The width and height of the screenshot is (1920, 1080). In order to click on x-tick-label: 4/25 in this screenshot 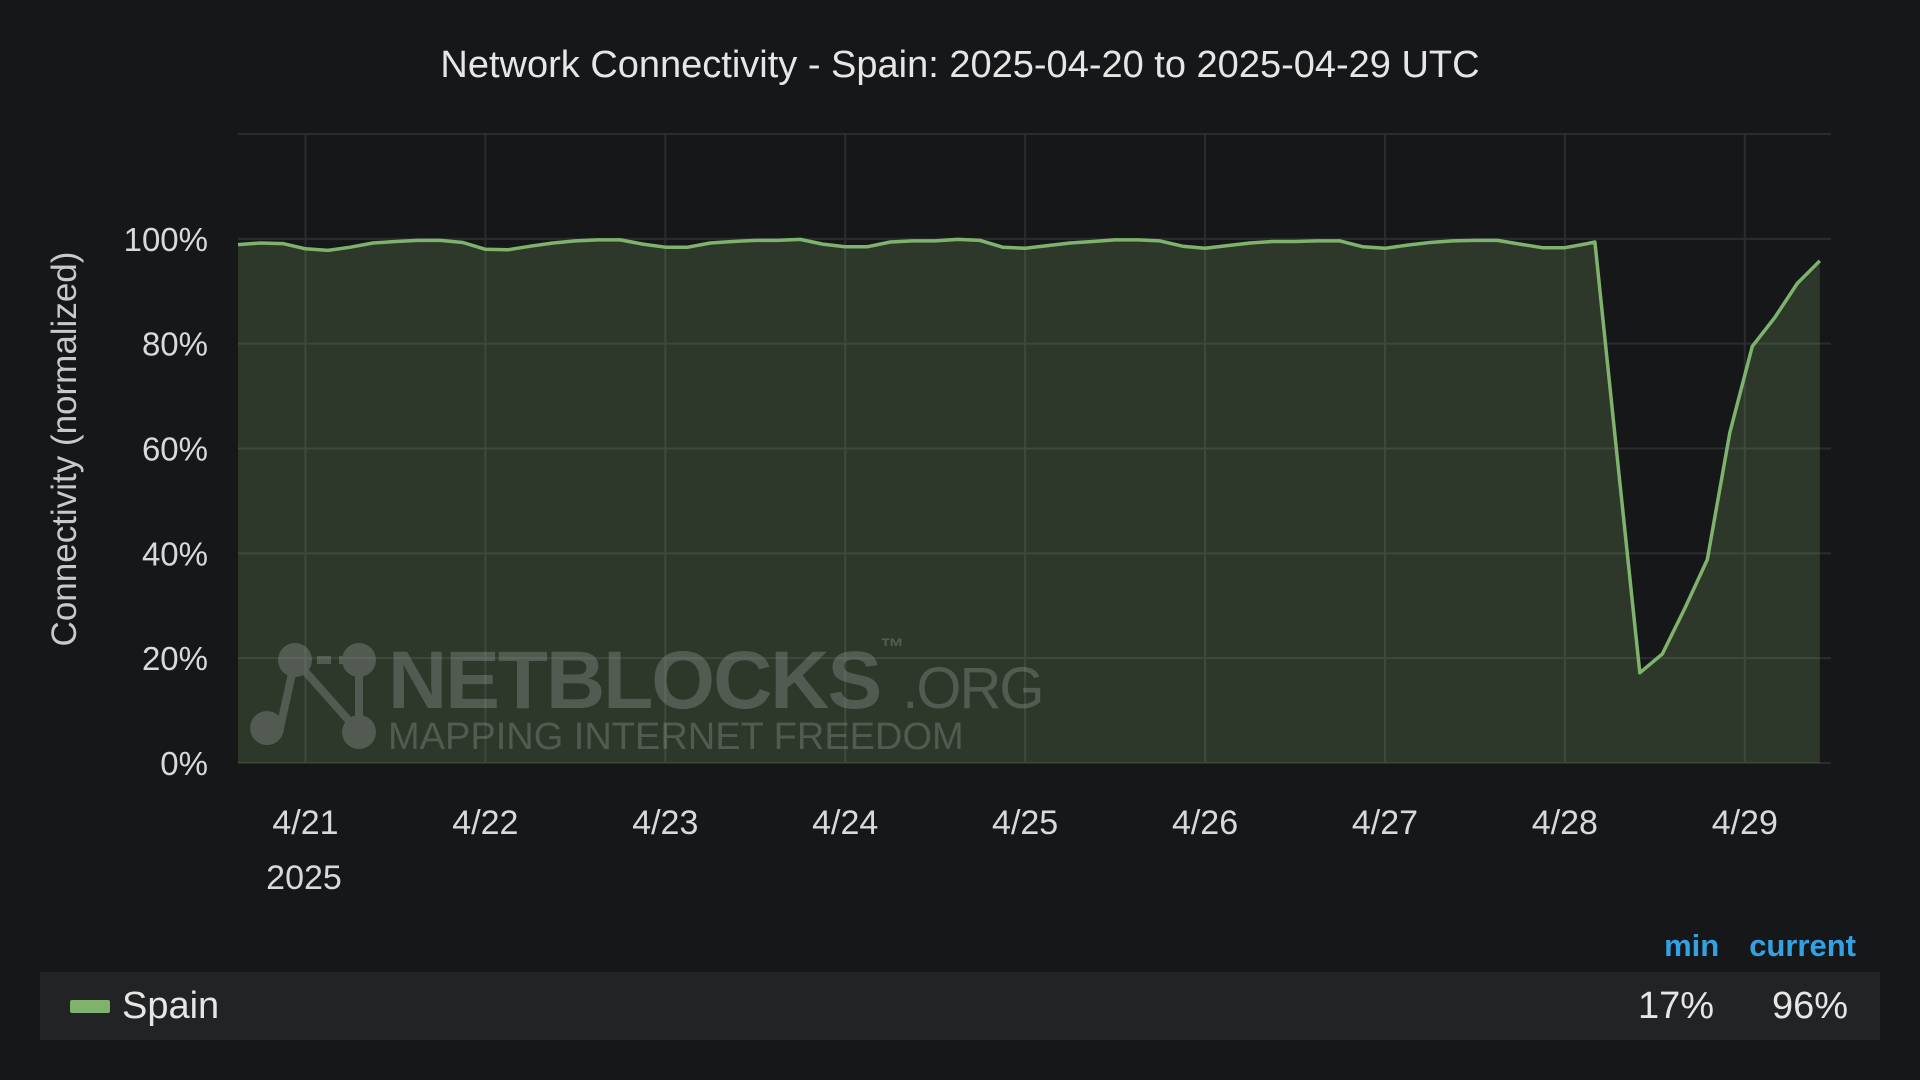, I will do `click(1025, 823)`.